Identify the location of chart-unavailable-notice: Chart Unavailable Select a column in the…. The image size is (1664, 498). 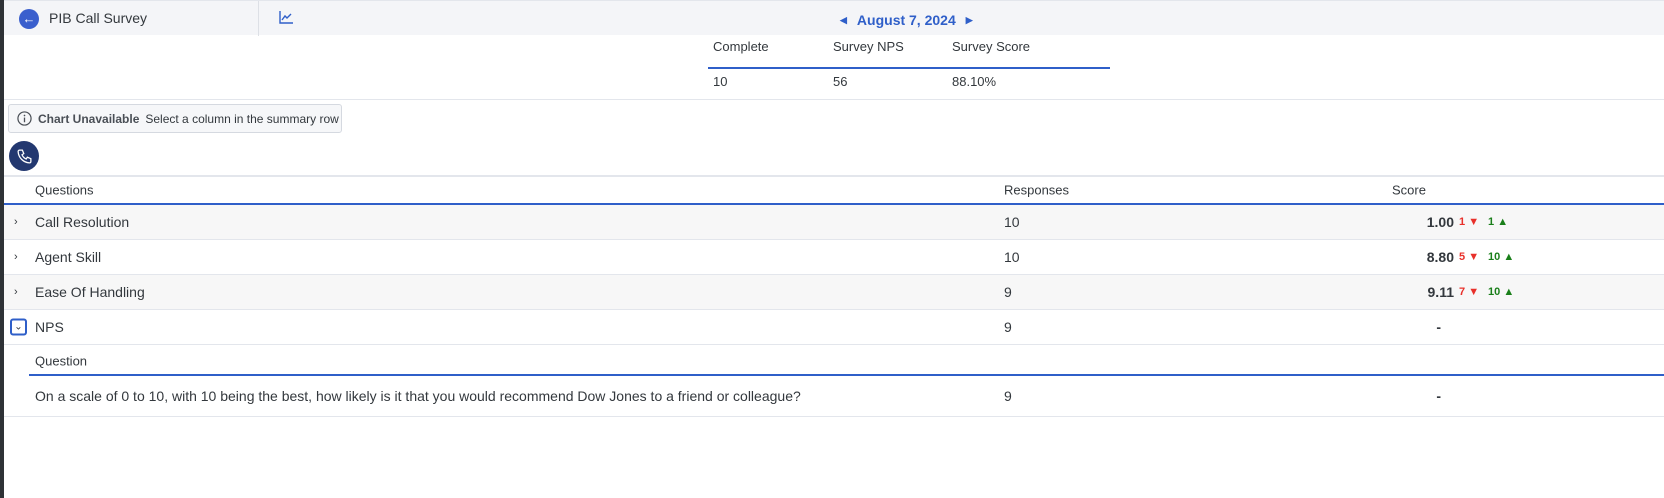
(175, 118).